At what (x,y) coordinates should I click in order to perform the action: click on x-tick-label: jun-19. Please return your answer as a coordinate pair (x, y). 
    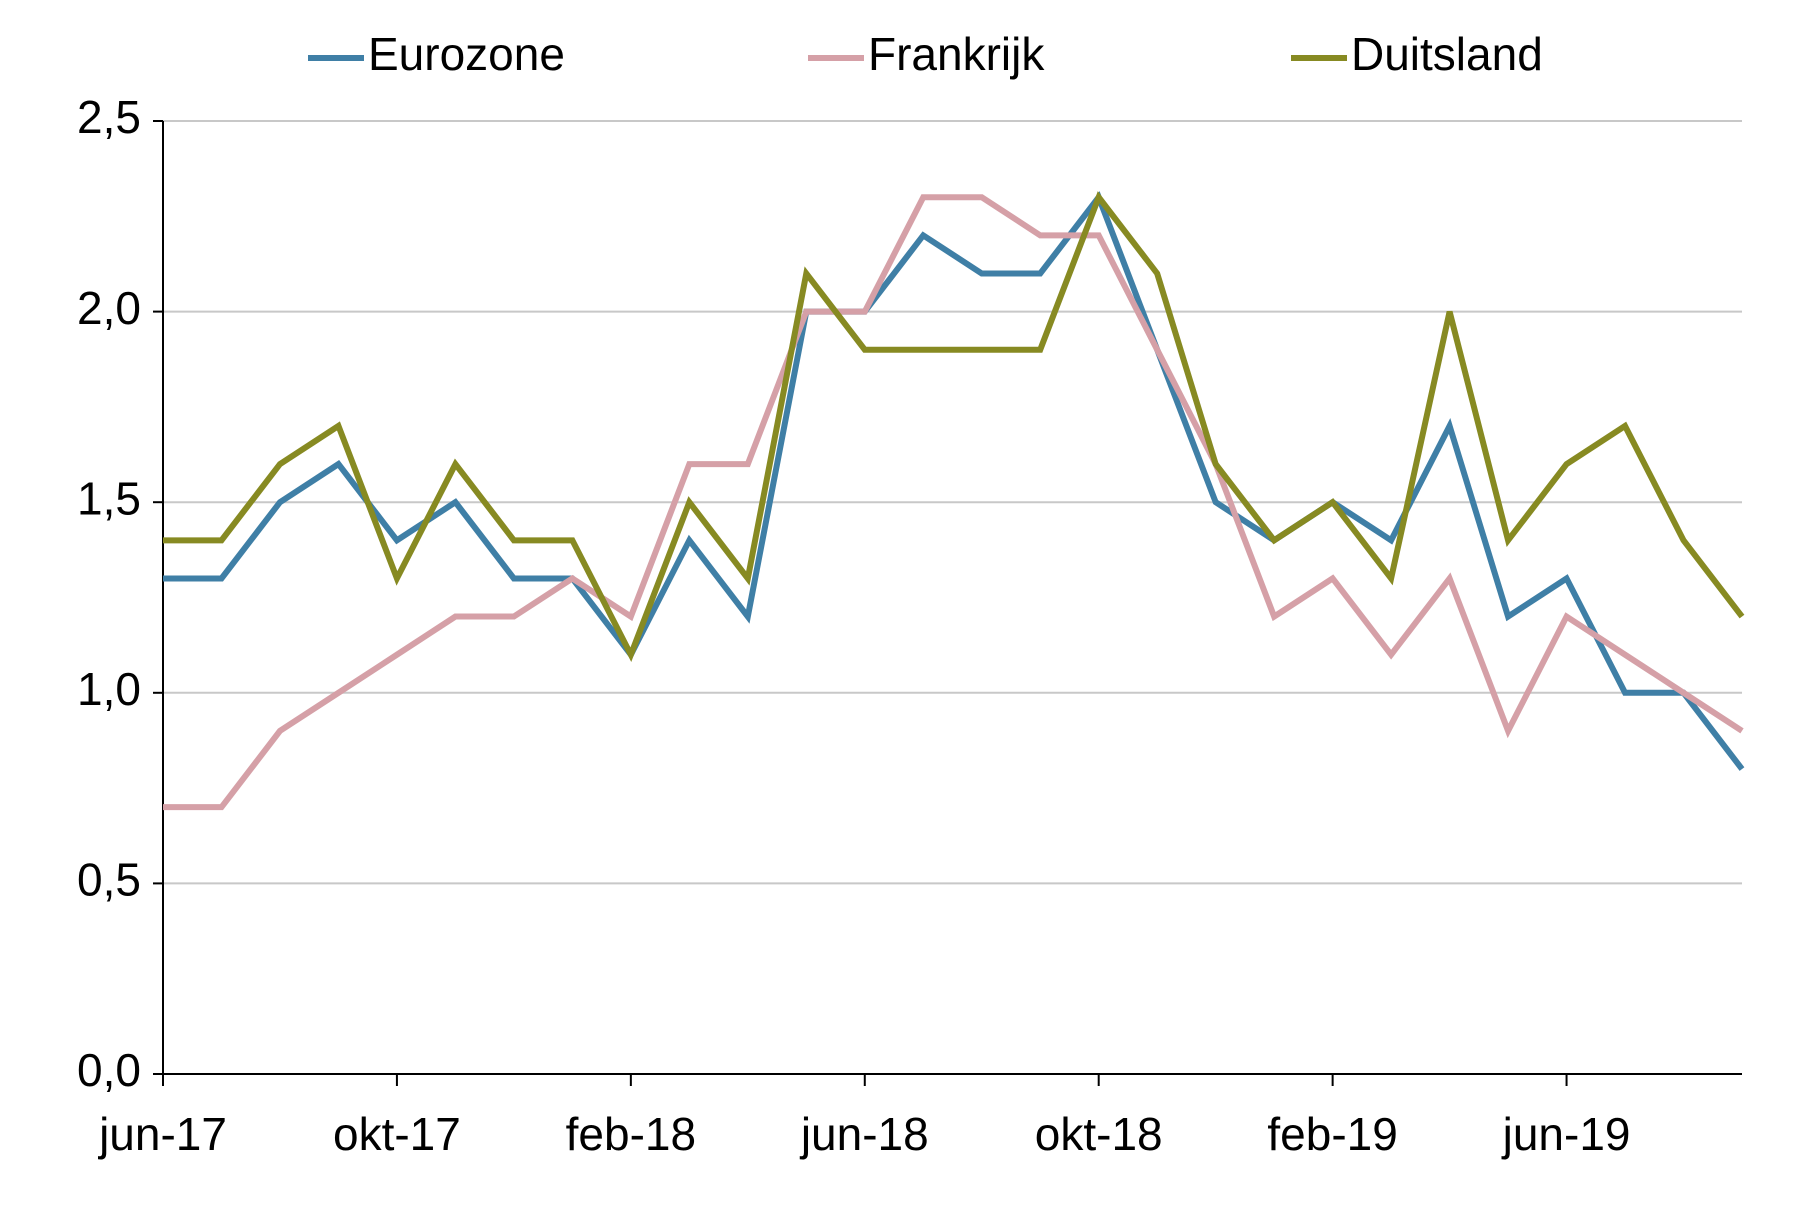
    Looking at the image, I should click on (1566, 1134).